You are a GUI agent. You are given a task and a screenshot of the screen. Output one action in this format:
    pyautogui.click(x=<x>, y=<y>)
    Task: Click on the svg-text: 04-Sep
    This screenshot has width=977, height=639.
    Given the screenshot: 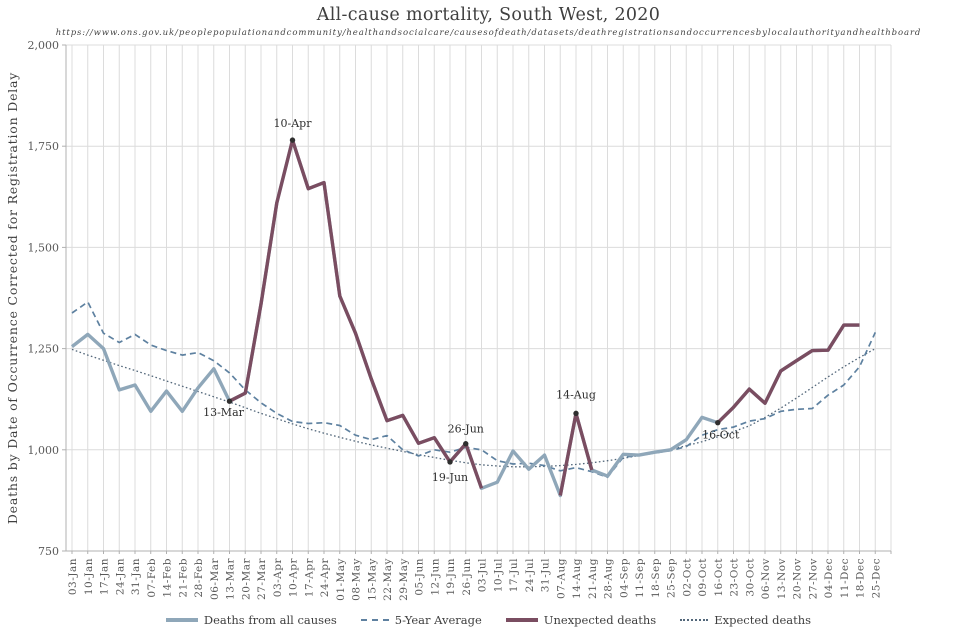 What is the action you would take?
    pyautogui.click(x=624, y=578)
    